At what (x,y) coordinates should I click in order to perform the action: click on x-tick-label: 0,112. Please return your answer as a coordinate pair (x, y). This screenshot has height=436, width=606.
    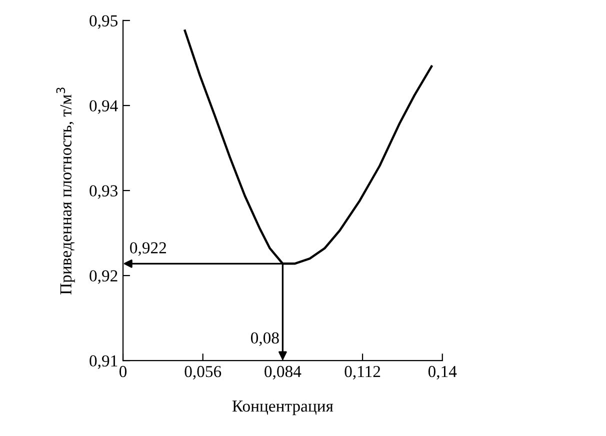
    Looking at the image, I should click on (362, 373).